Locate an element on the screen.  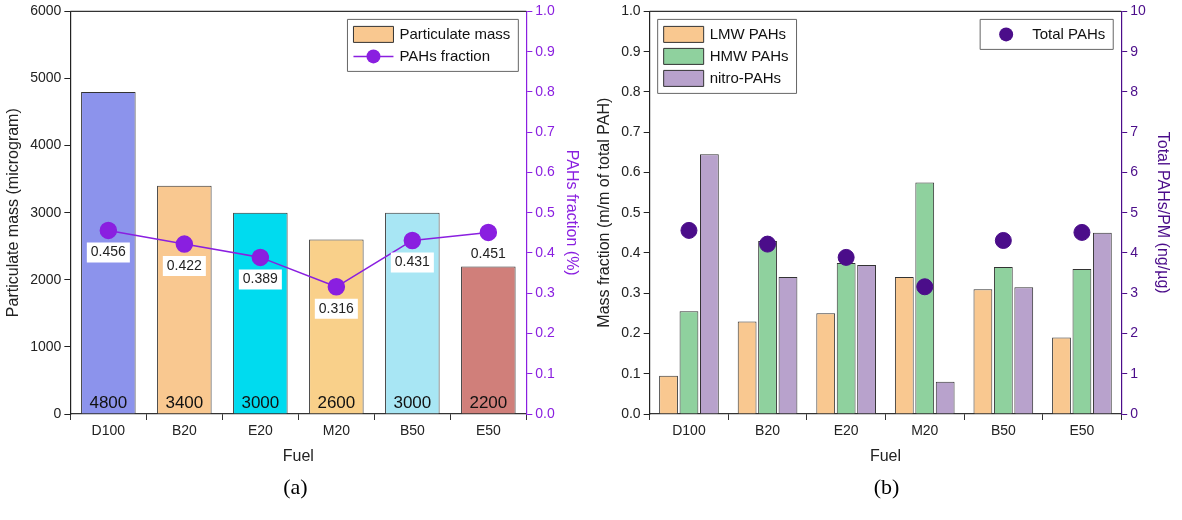
y2-tick-label: 4 is located at coordinates (1134, 251).